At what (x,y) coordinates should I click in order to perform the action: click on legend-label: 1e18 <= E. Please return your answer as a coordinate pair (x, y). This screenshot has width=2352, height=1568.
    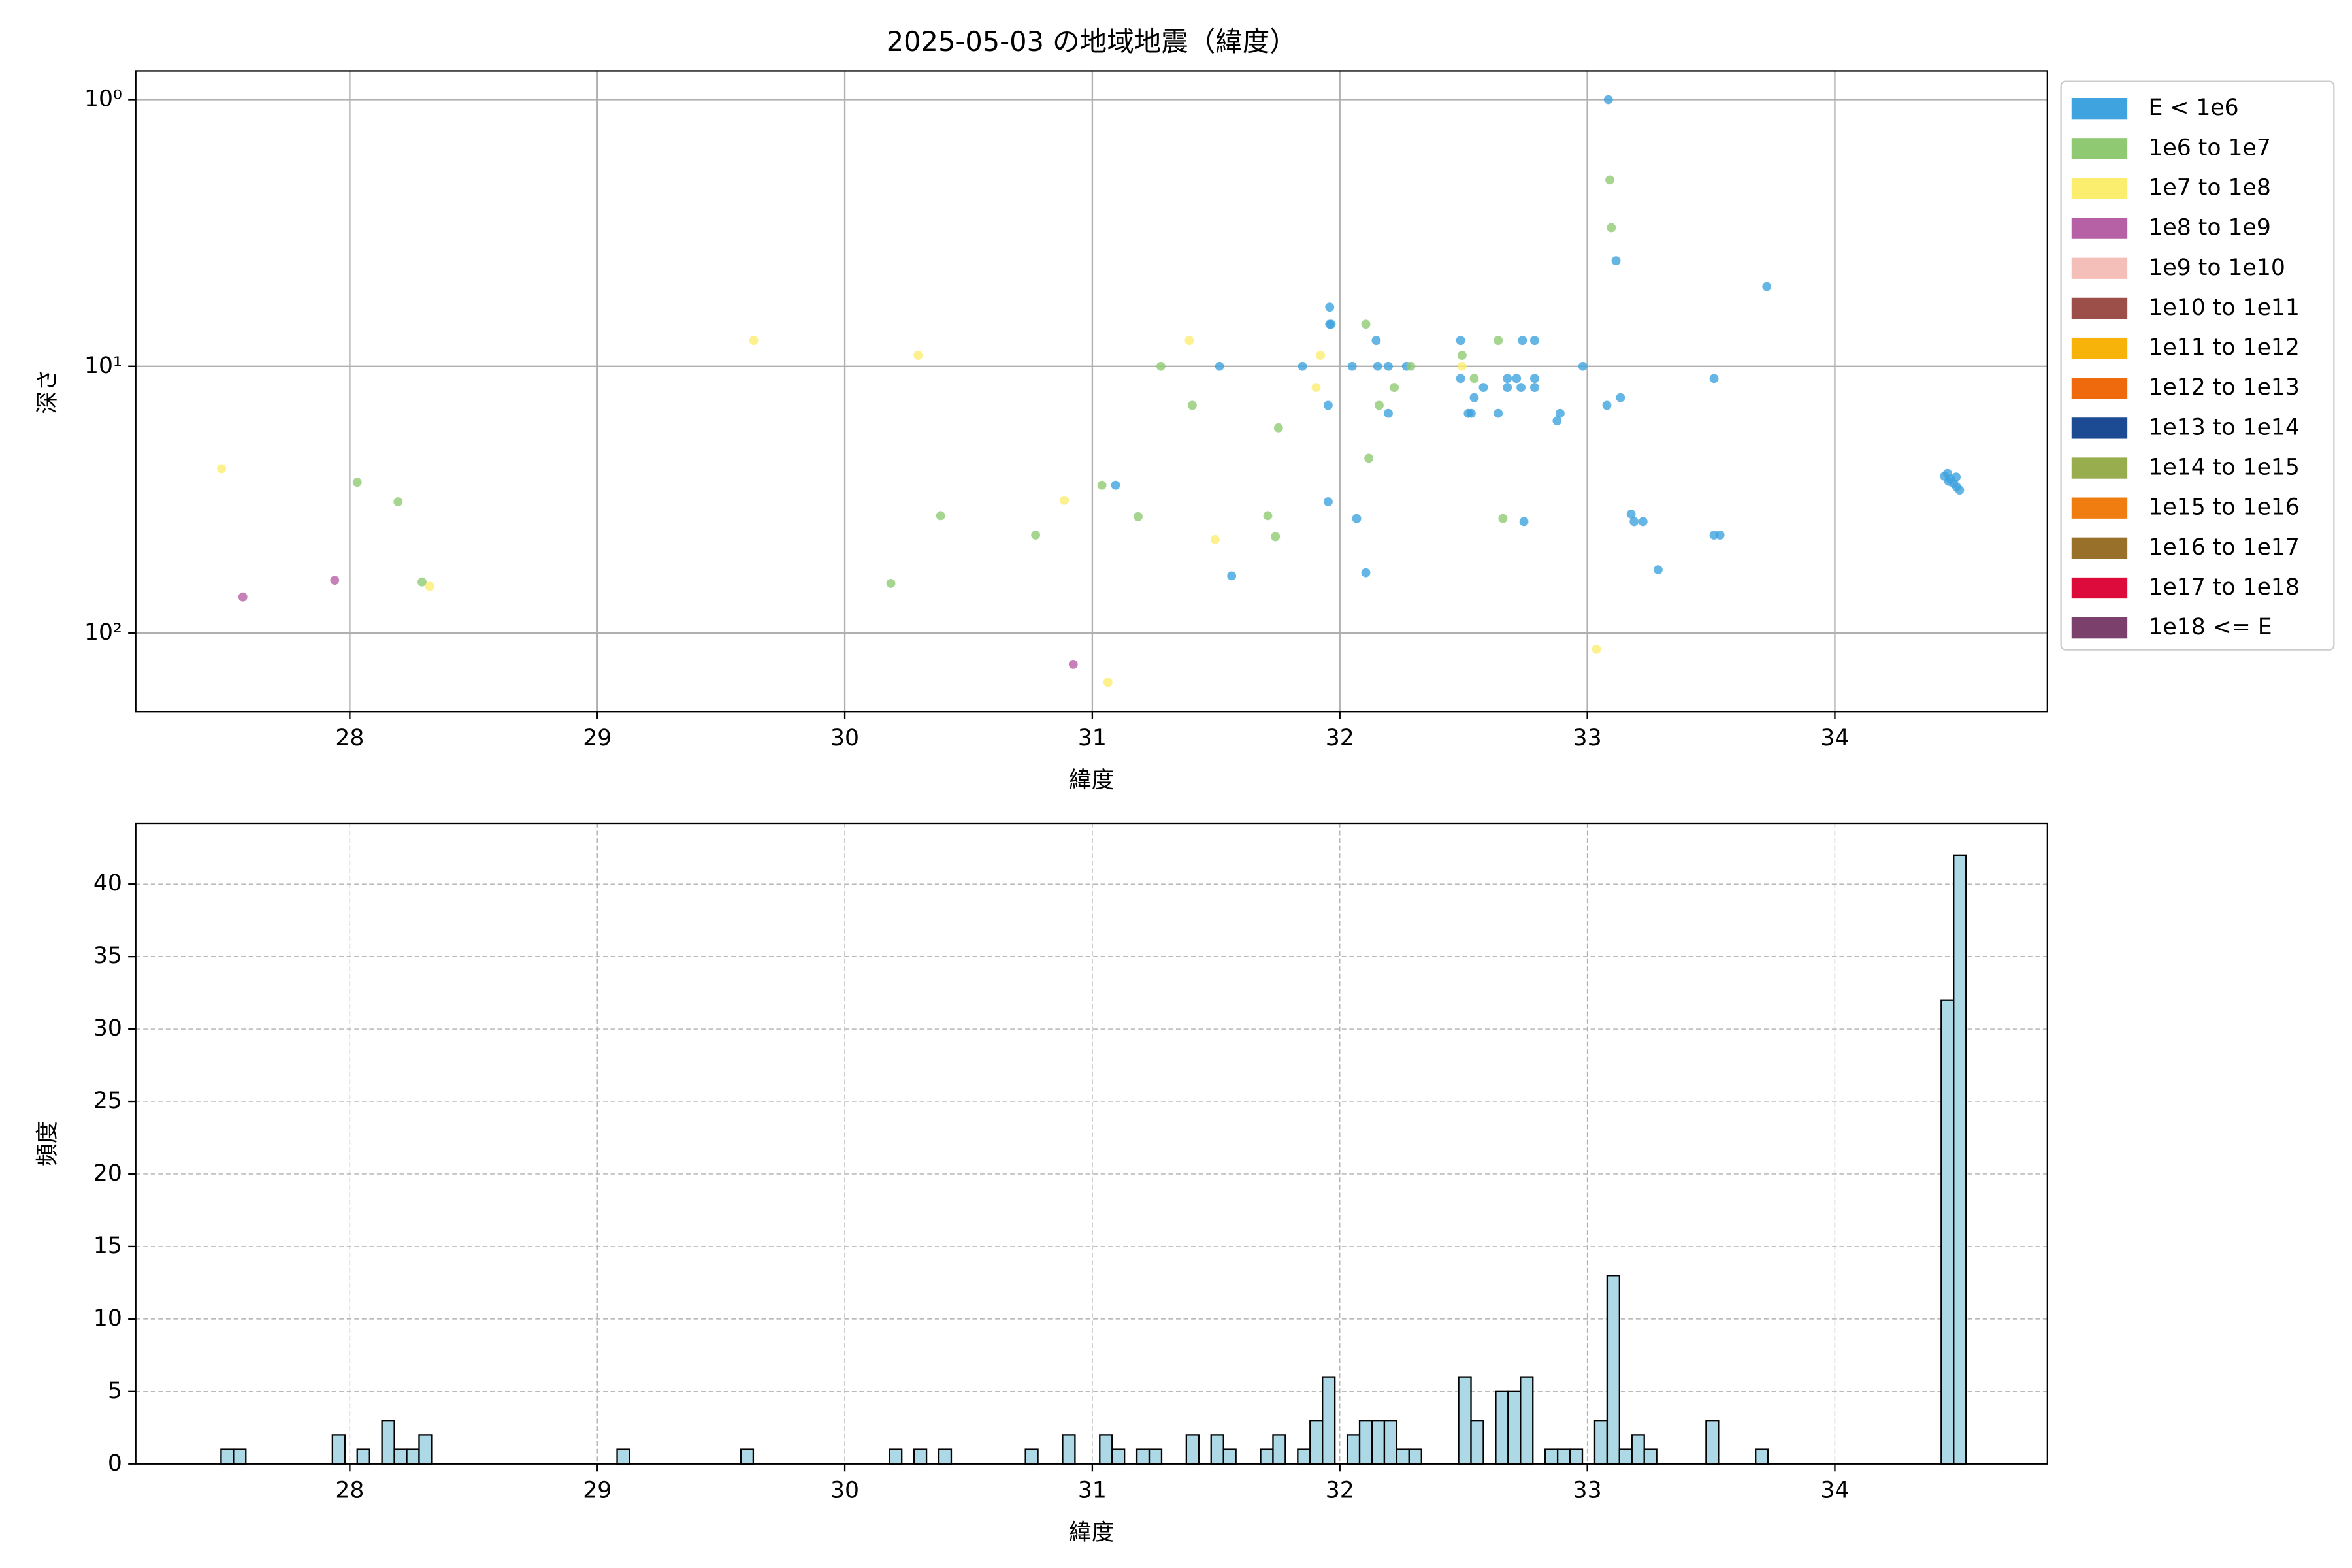
    Looking at the image, I should click on (2210, 627).